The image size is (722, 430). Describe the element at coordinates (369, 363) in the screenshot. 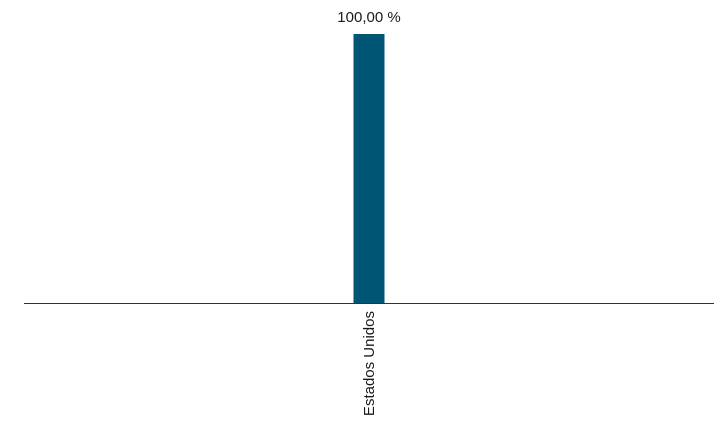

I see `x-tick-label-0: Estados Unidos` at that location.